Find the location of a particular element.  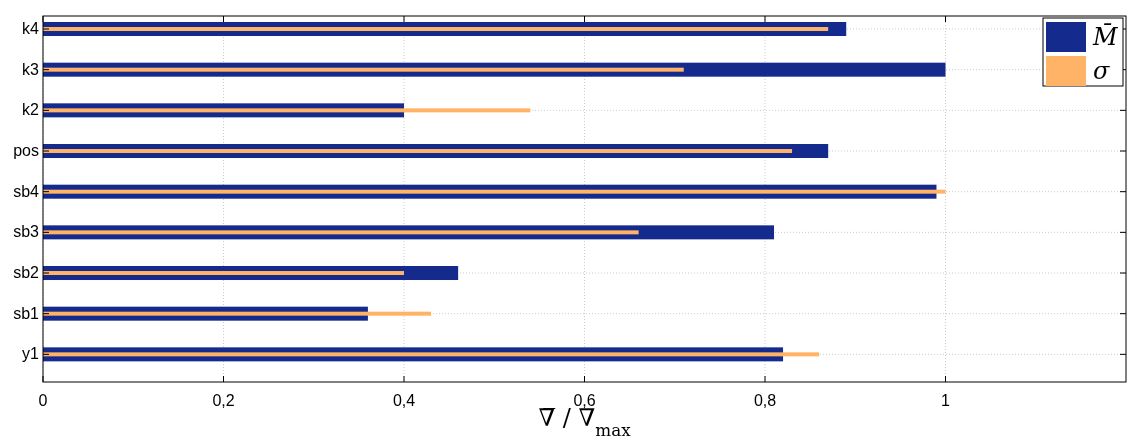

x-tick-label: 0 is located at coordinates (43, 400).